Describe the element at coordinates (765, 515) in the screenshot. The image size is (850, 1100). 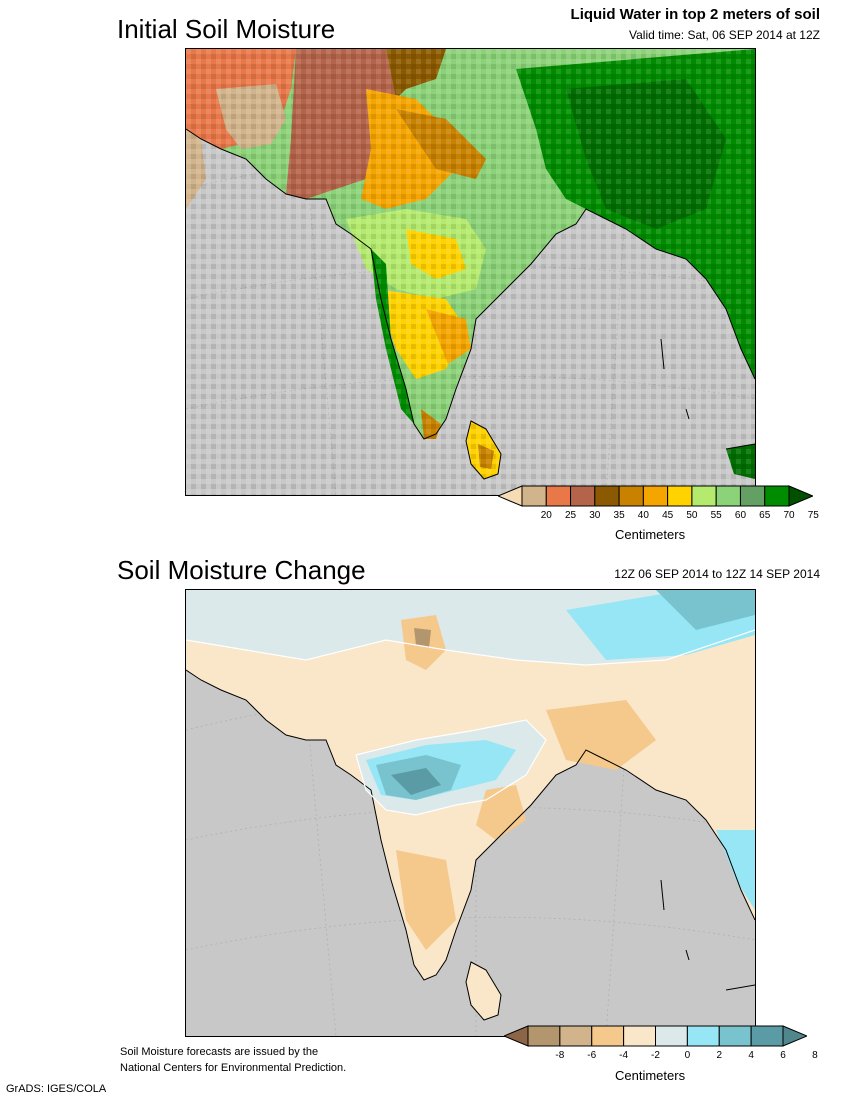
I see `panel1-colorbar-tick-label: 65` at that location.